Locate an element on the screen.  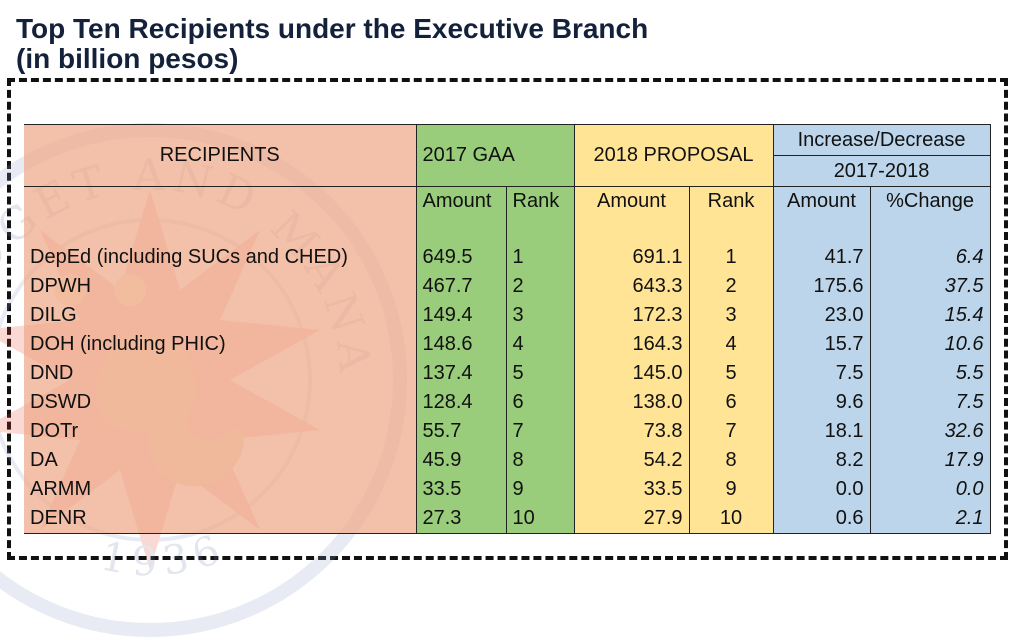
cell-proposal-amount: 27.9 is located at coordinates (631, 519).